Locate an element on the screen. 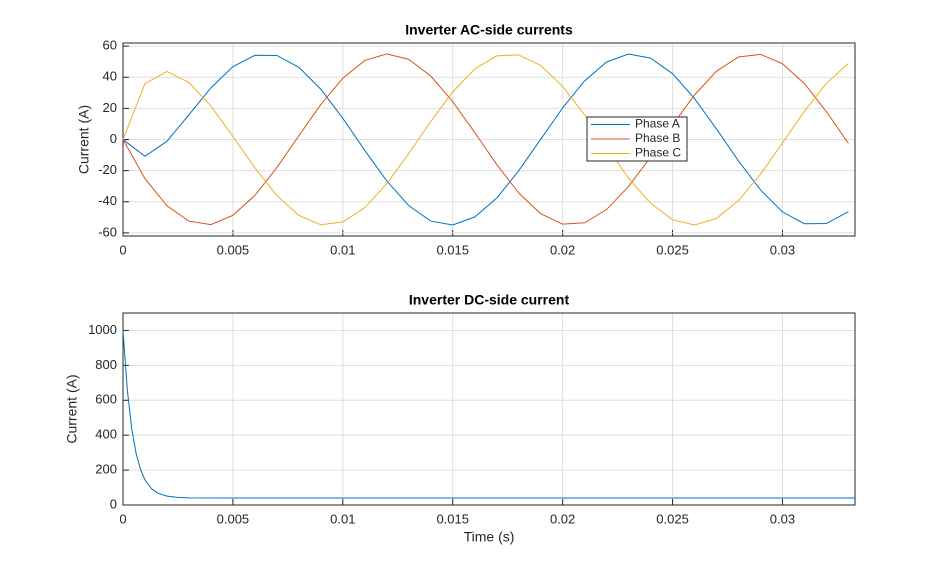  y-tick-label: 20 is located at coordinates (110, 107).